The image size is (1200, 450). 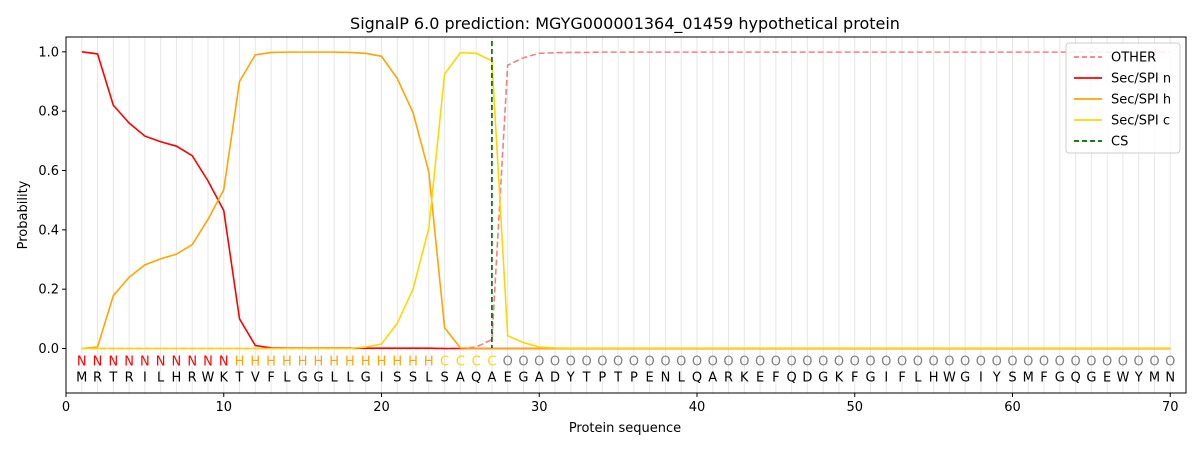 What do you see at coordinates (48, 52) in the screenshot?
I see `y-tick-label: 1.0` at bounding box center [48, 52].